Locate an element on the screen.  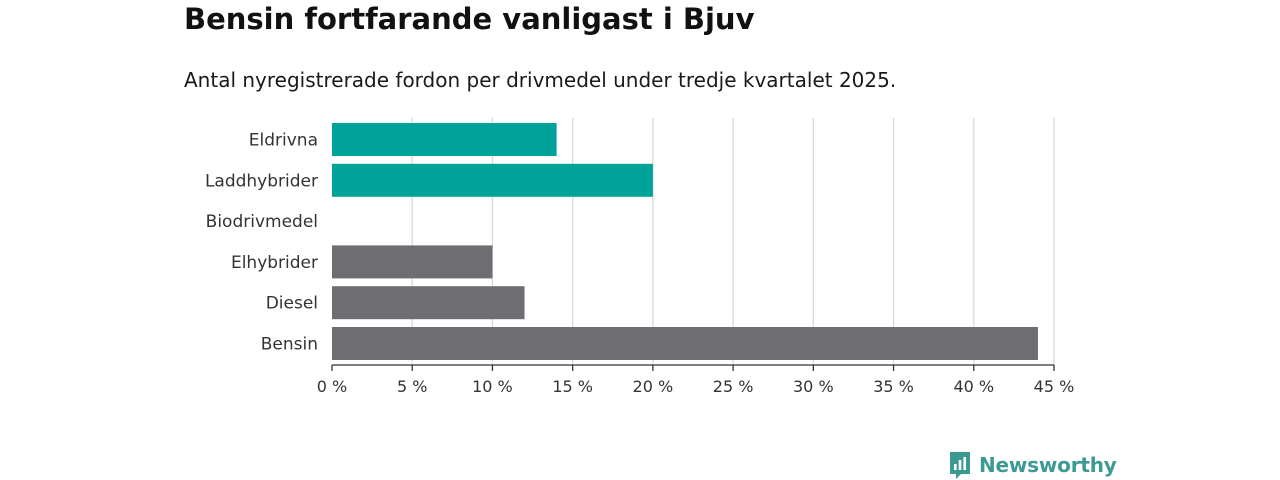
category-label-eldrivna: Eldrivna is located at coordinates (283, 141).